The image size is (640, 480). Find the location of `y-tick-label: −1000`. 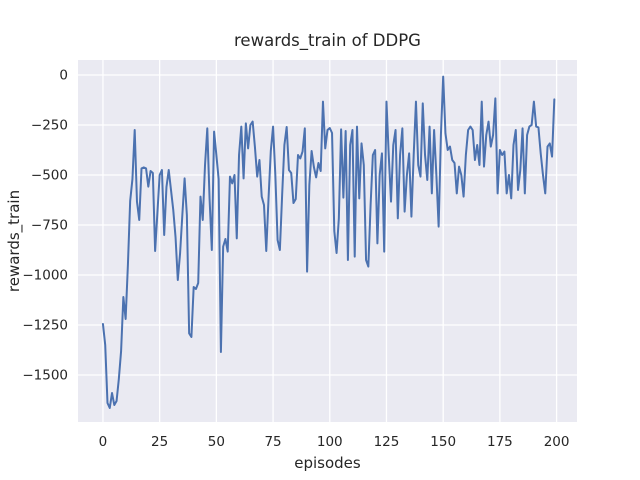

y-tick-label: −1000 is located at coordinates (45, 276).